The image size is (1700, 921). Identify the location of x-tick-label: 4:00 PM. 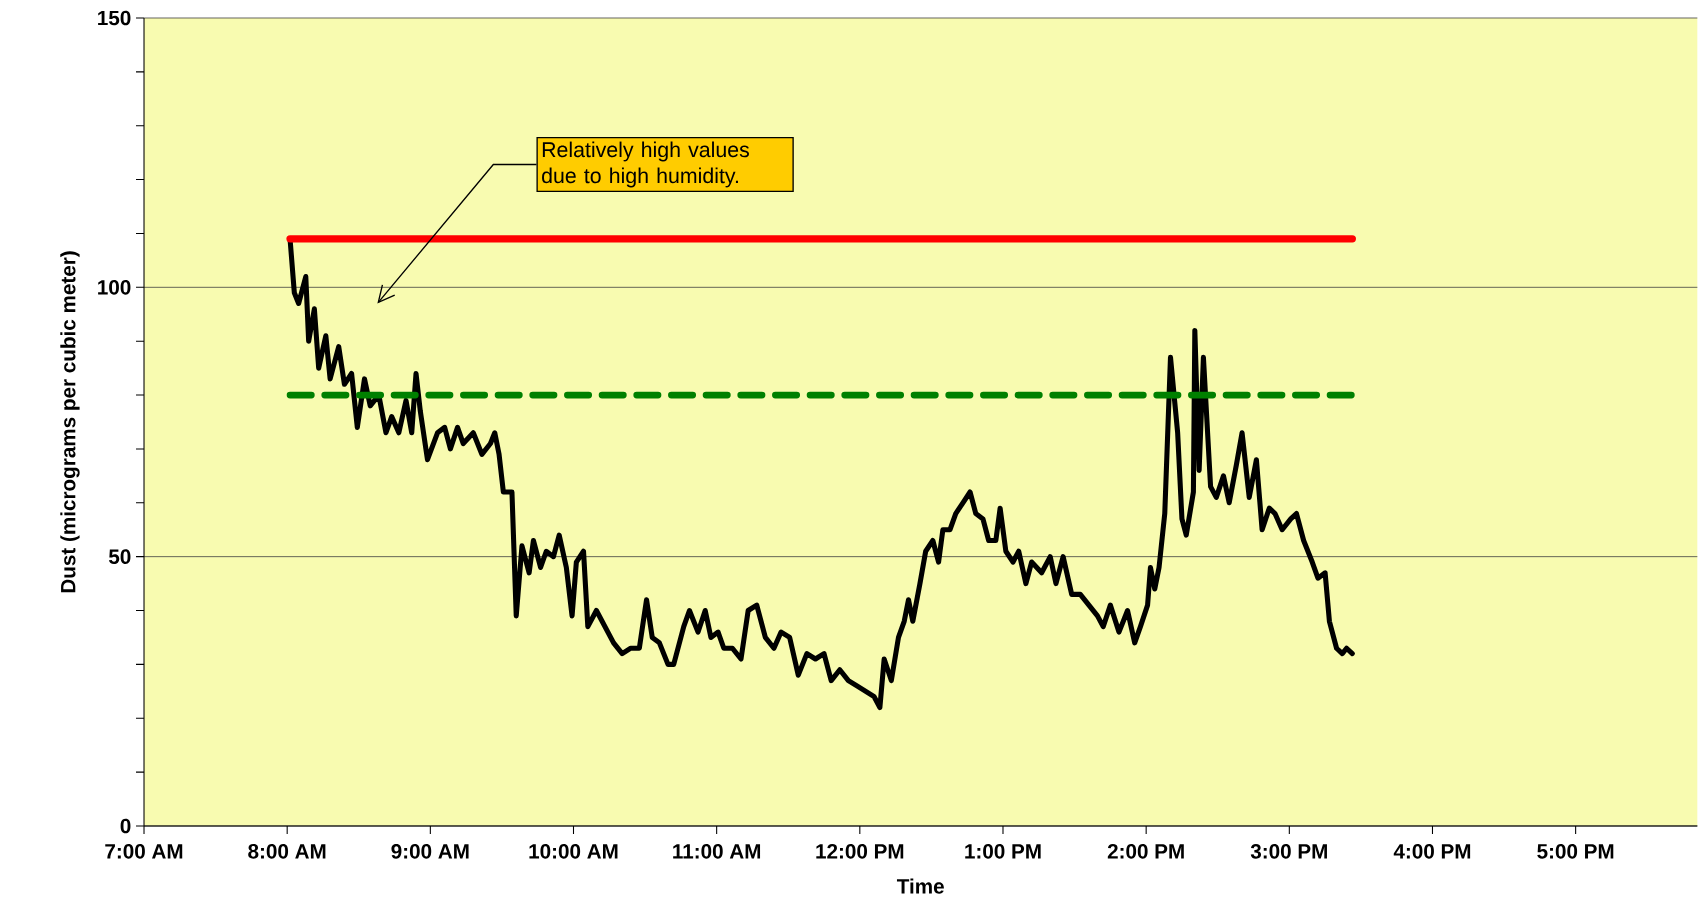
(1432, 851).